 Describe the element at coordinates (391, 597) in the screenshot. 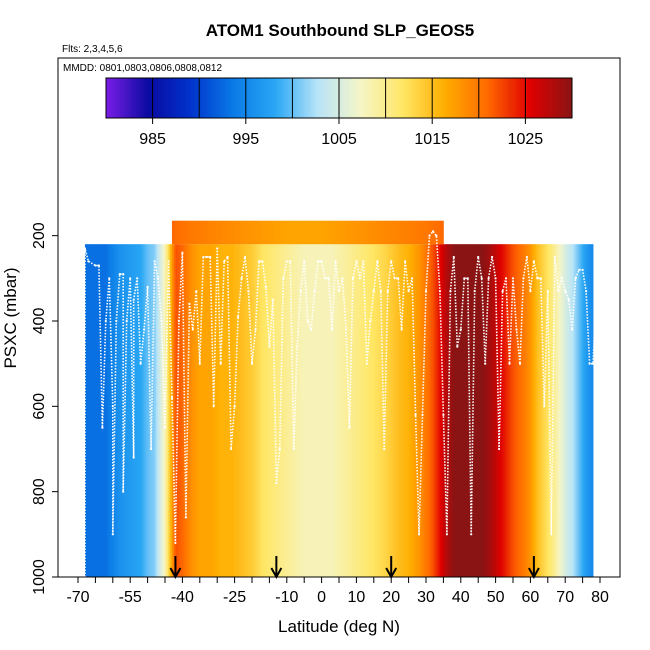

I see `x-tick-label: 20` at that location.